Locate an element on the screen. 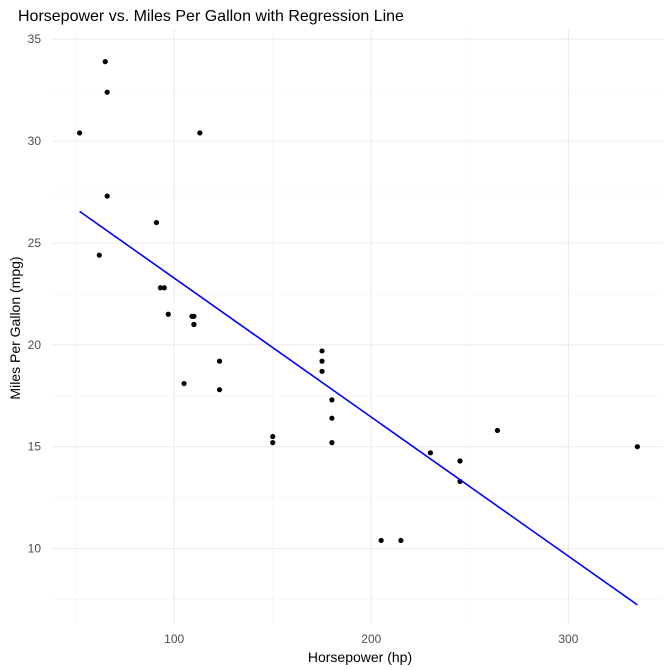 Image resolution: width=672 pixels, height=671 pixels. x-tick-label: 200 is located at coordinates (371, 639).